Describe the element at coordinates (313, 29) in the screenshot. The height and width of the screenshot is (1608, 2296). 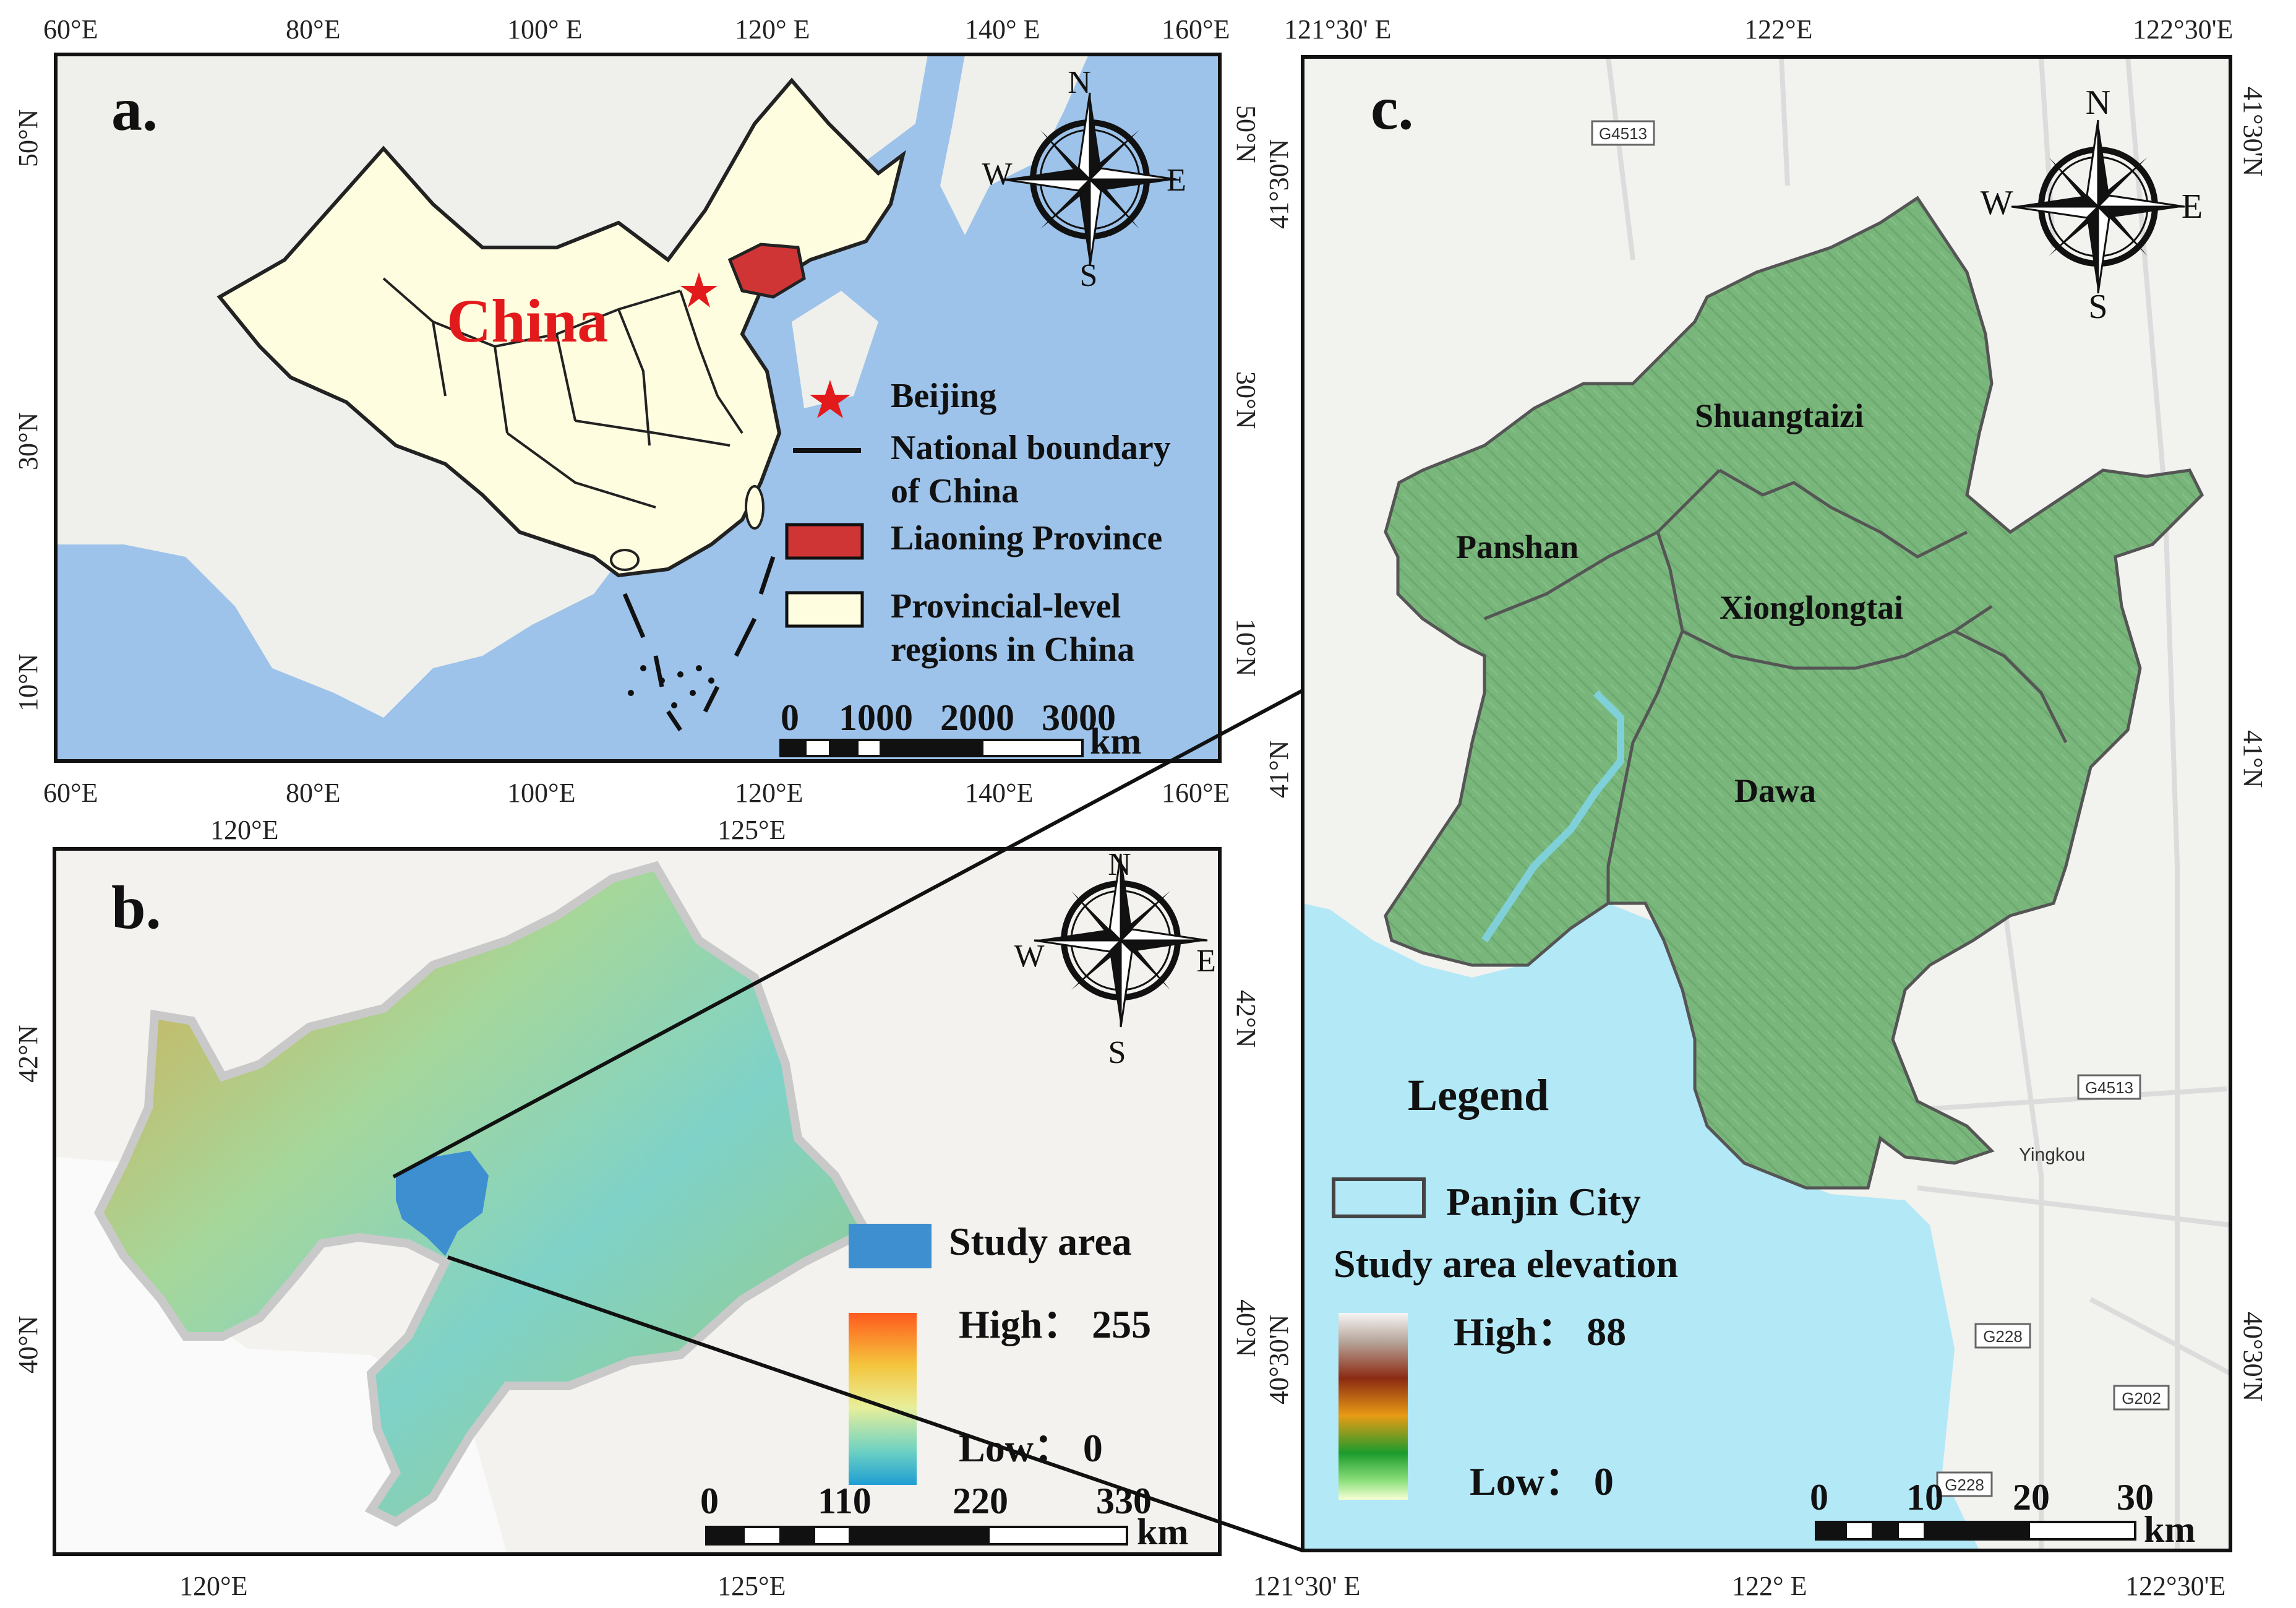
I see `panel-a-top-tick: 80°E` at that location.